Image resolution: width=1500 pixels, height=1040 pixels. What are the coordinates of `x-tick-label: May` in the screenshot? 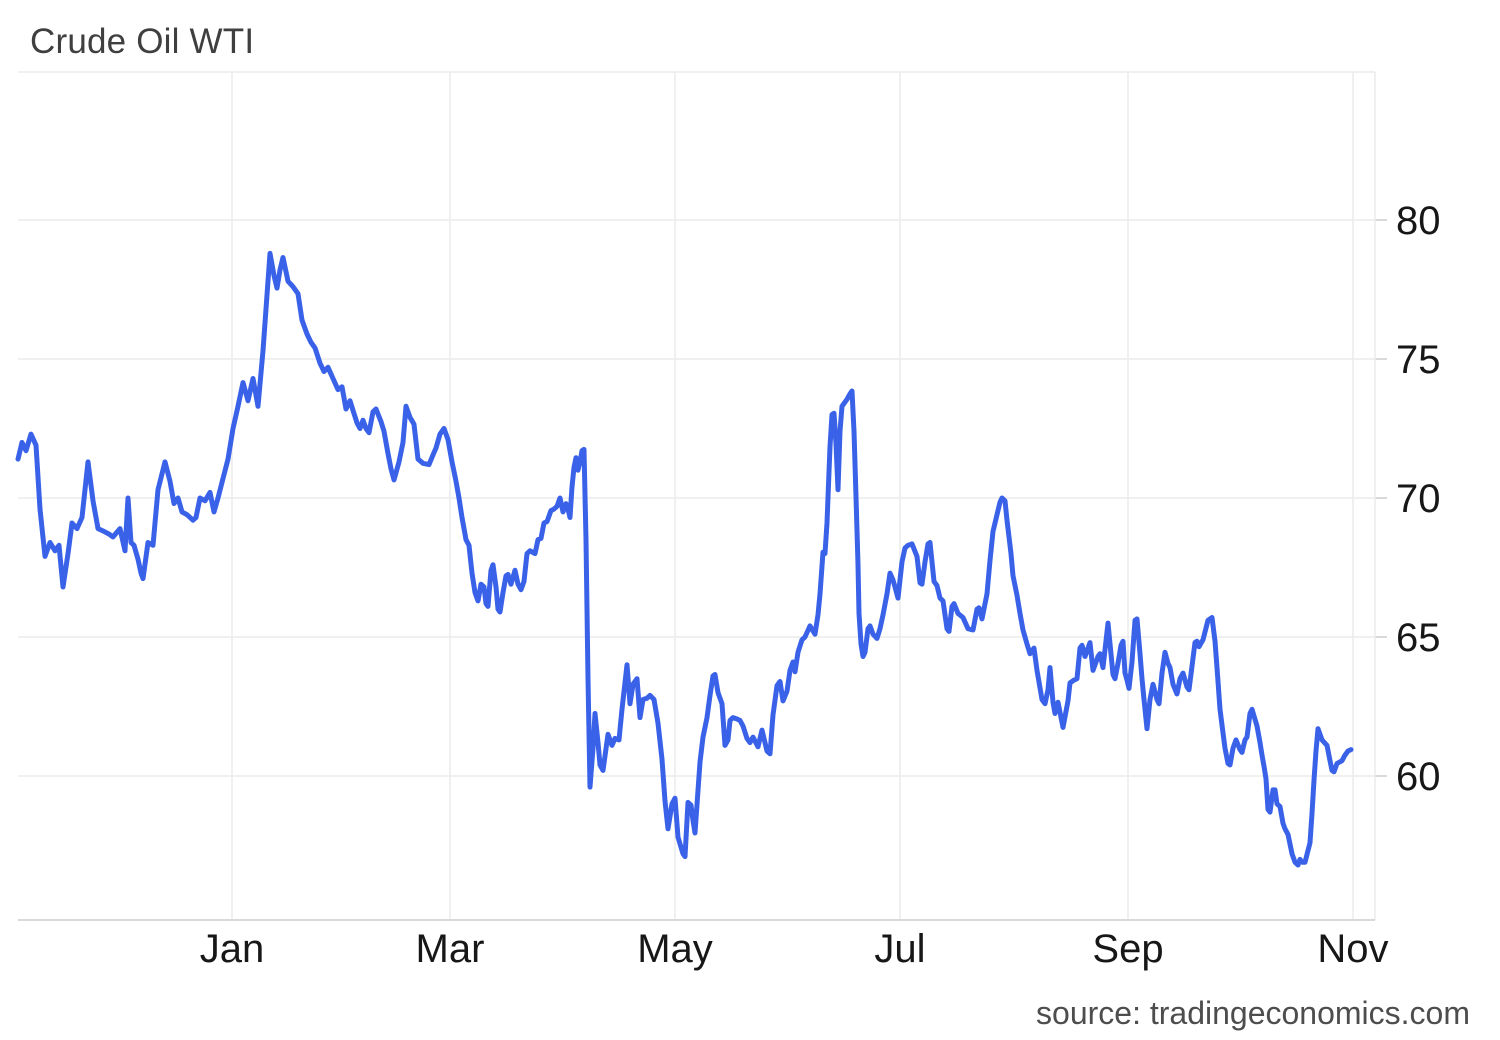 It's located at (675, 949).